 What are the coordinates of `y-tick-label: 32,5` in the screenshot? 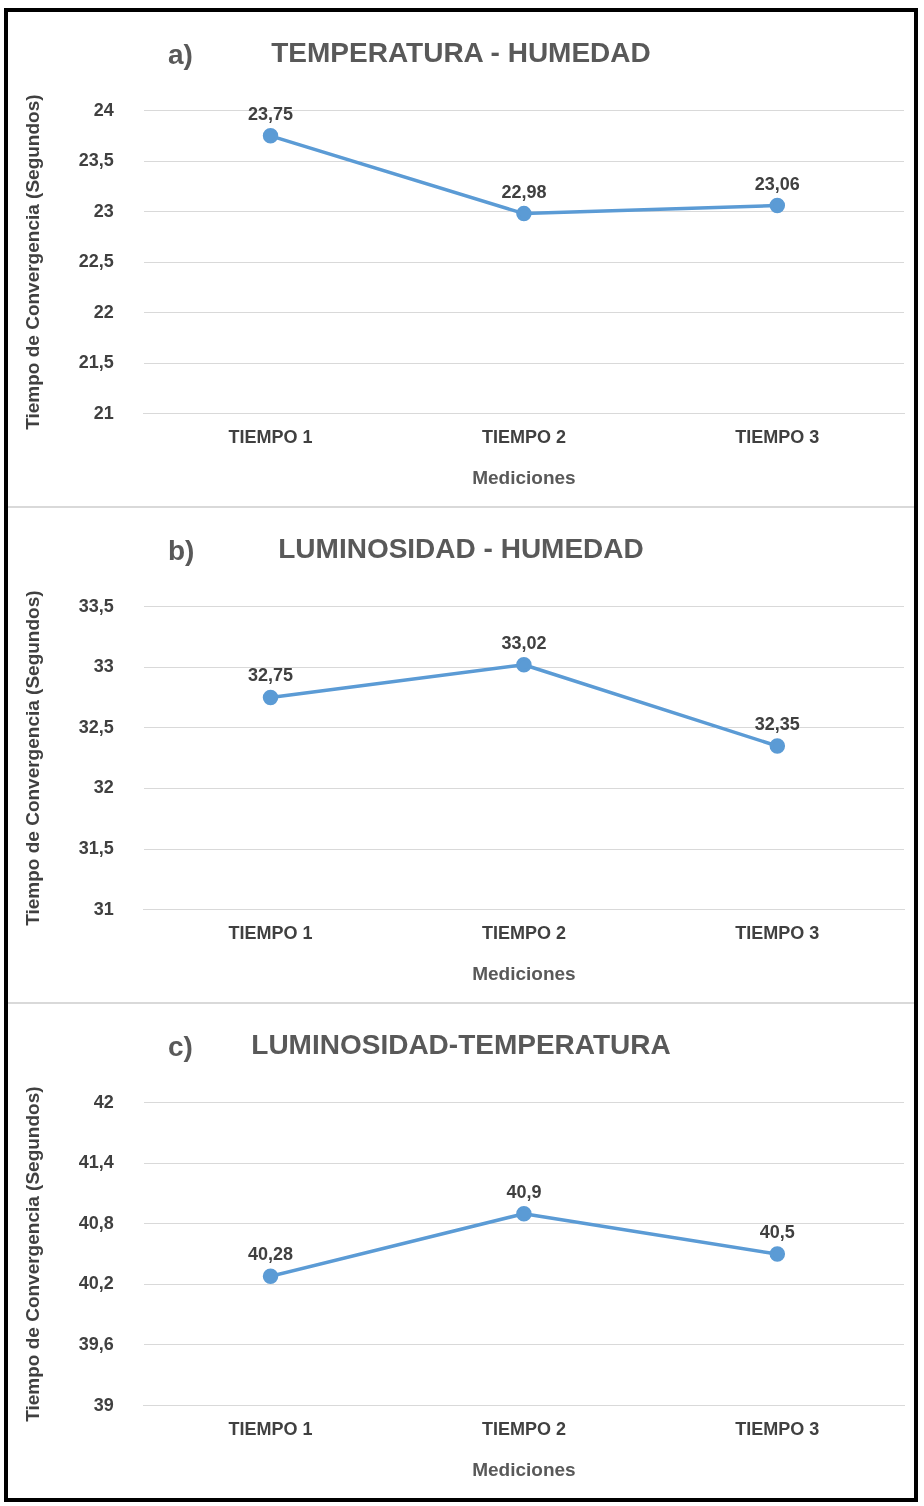 It's located at (96, 726).